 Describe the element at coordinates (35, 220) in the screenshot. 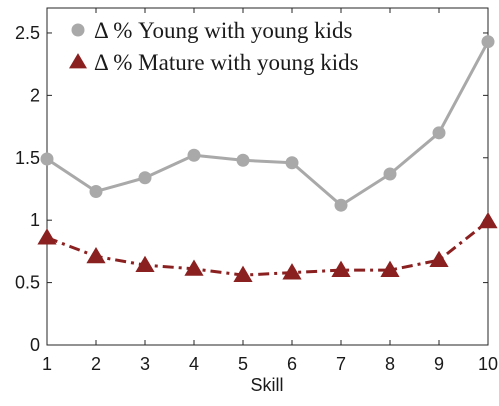

I see `y-tick-label: 1` at that location.